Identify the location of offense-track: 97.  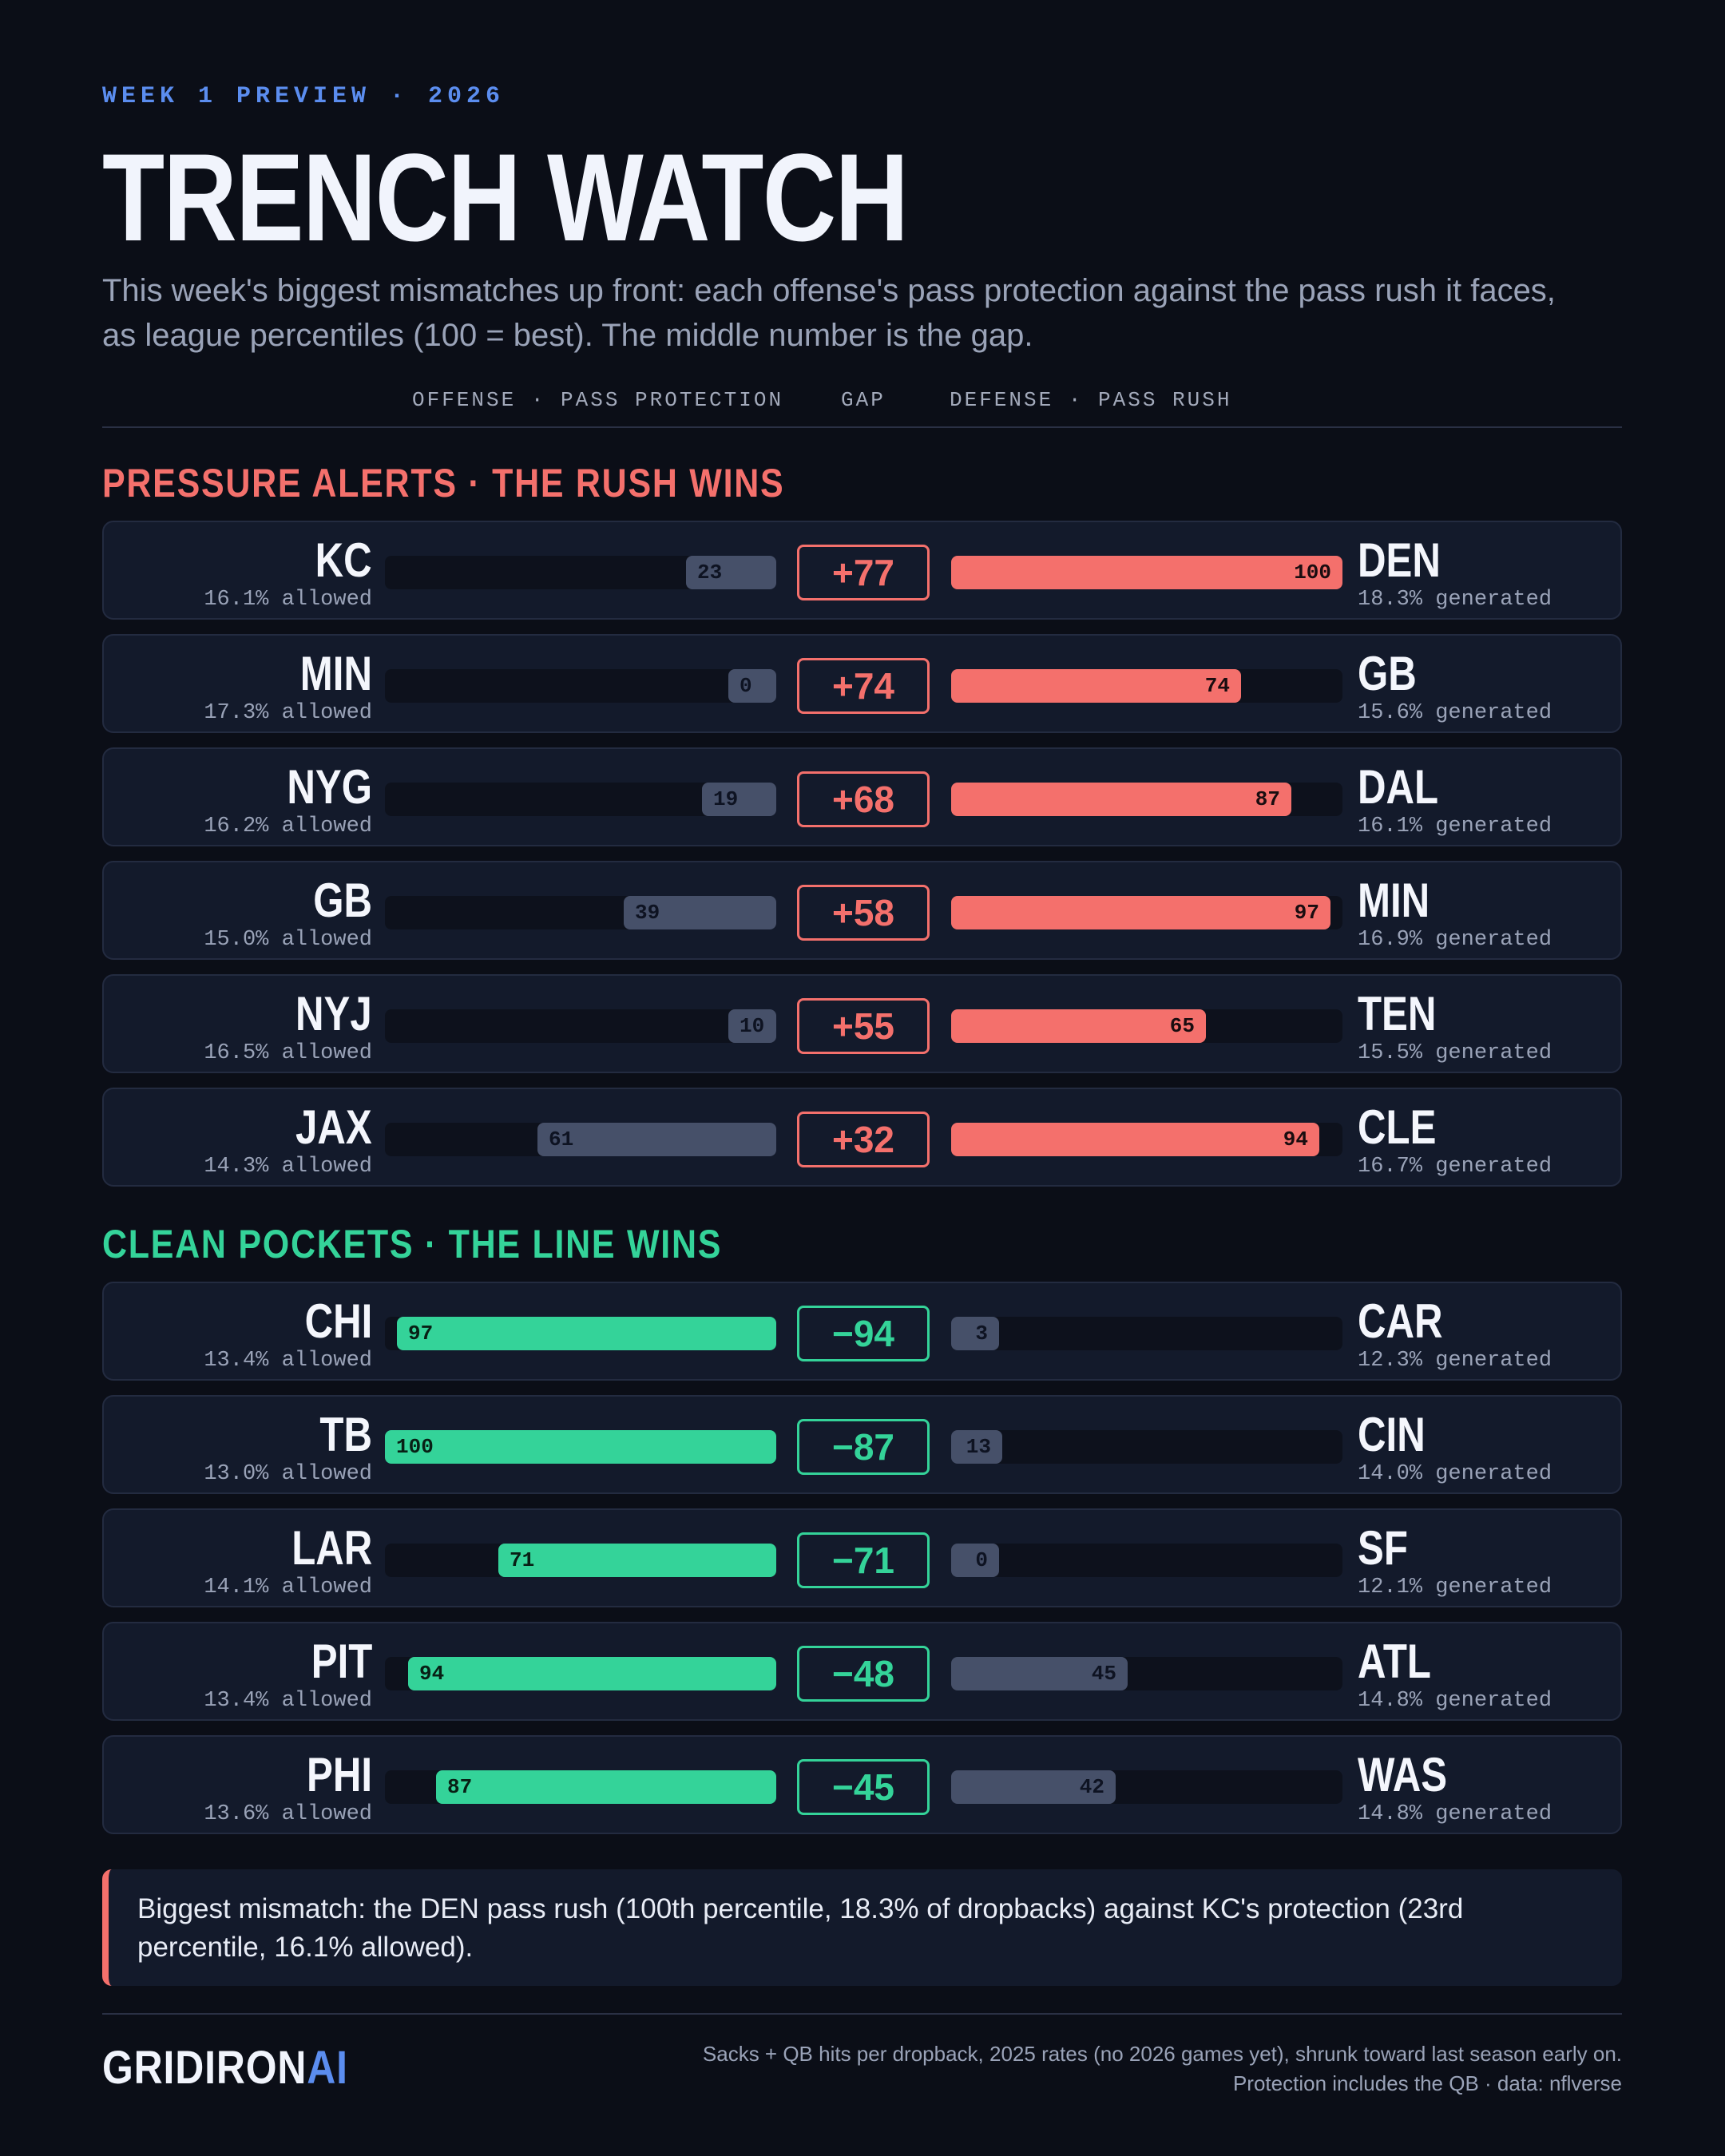
(581, 1333).